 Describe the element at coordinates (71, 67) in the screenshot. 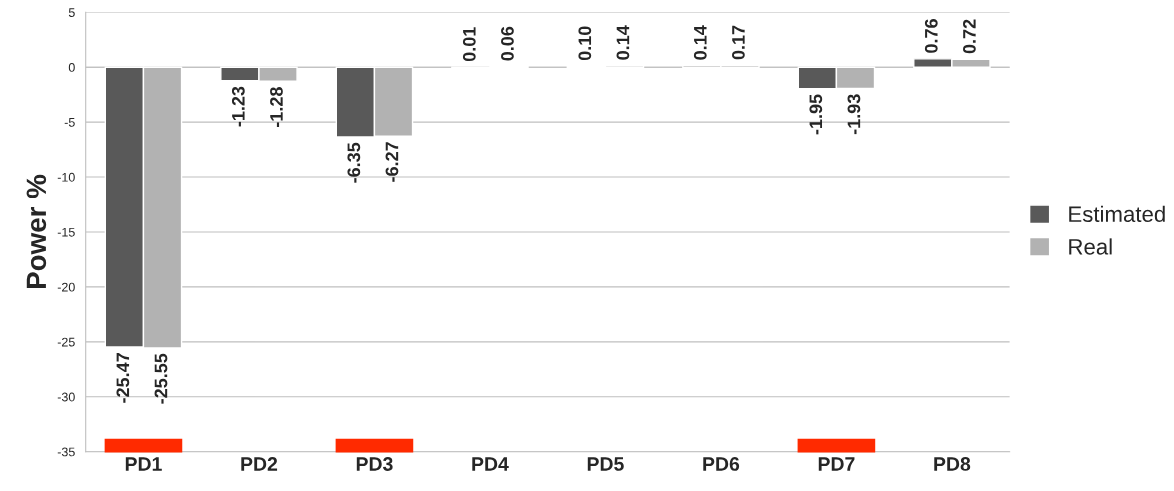

I see `y-tick-label: 0` at that location.